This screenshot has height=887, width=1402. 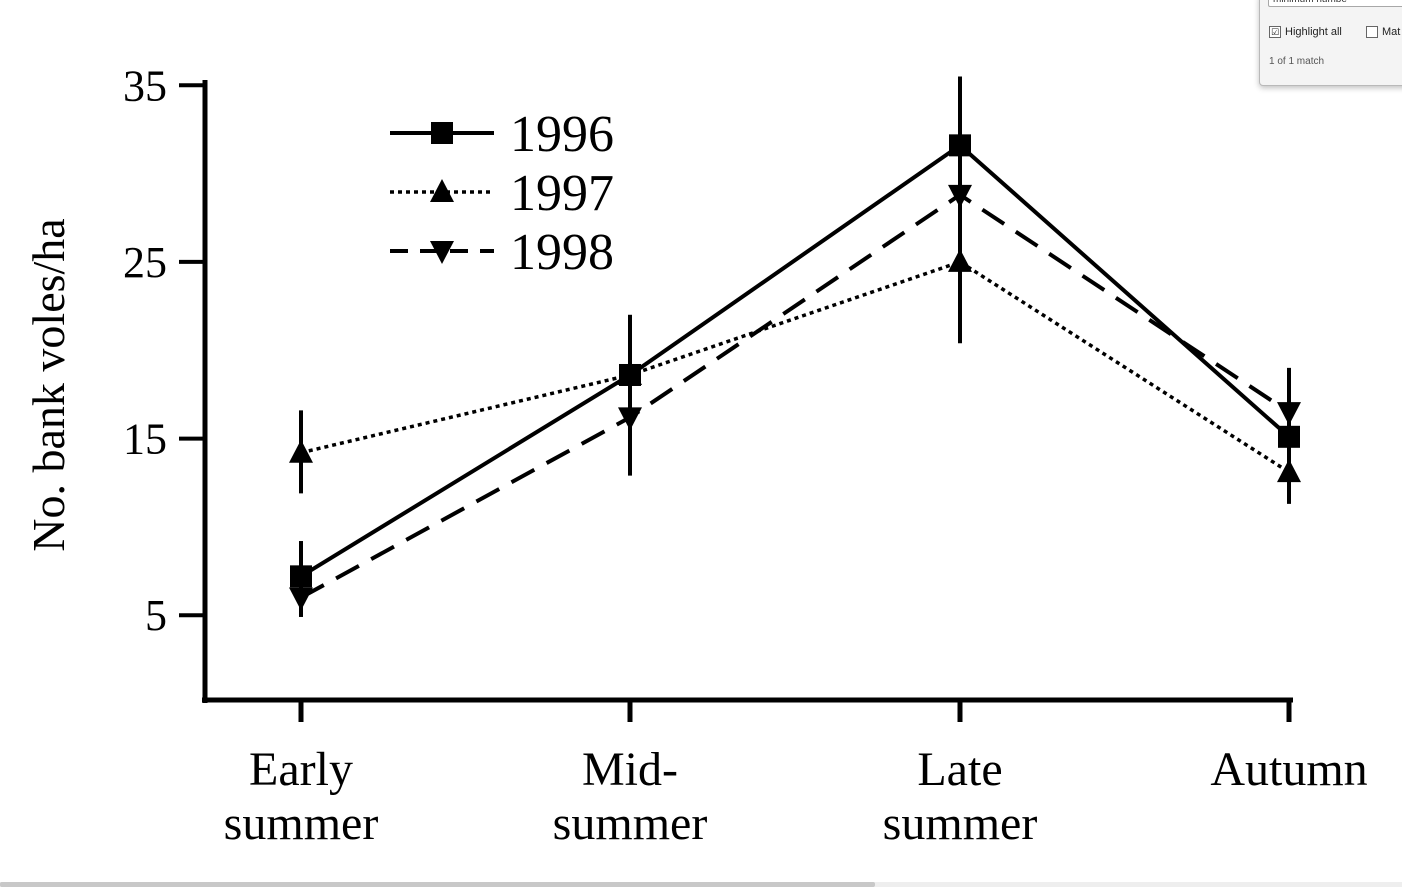 What do you see at coordinates (1372, 32) in the screenshot?
I see `match-case-checkbox` at bounding box center [1372, 32].